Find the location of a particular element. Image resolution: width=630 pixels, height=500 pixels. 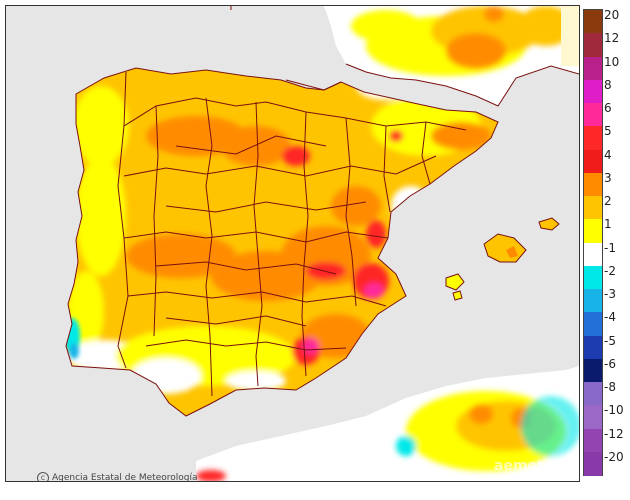

legend-tick-label: 8 is located at coordinates (608, 84).